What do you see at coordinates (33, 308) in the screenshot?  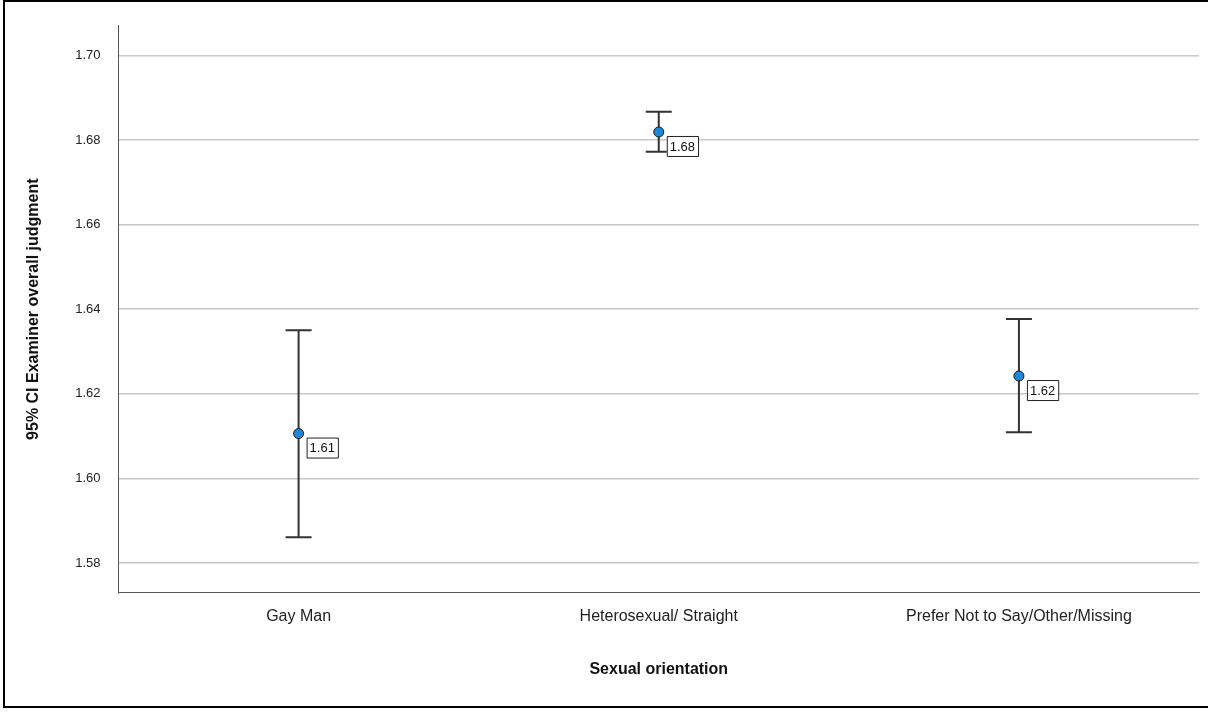 I see `y-axis-title: 95% CI Examiner overall judgment` at bounding box center [33, 308].